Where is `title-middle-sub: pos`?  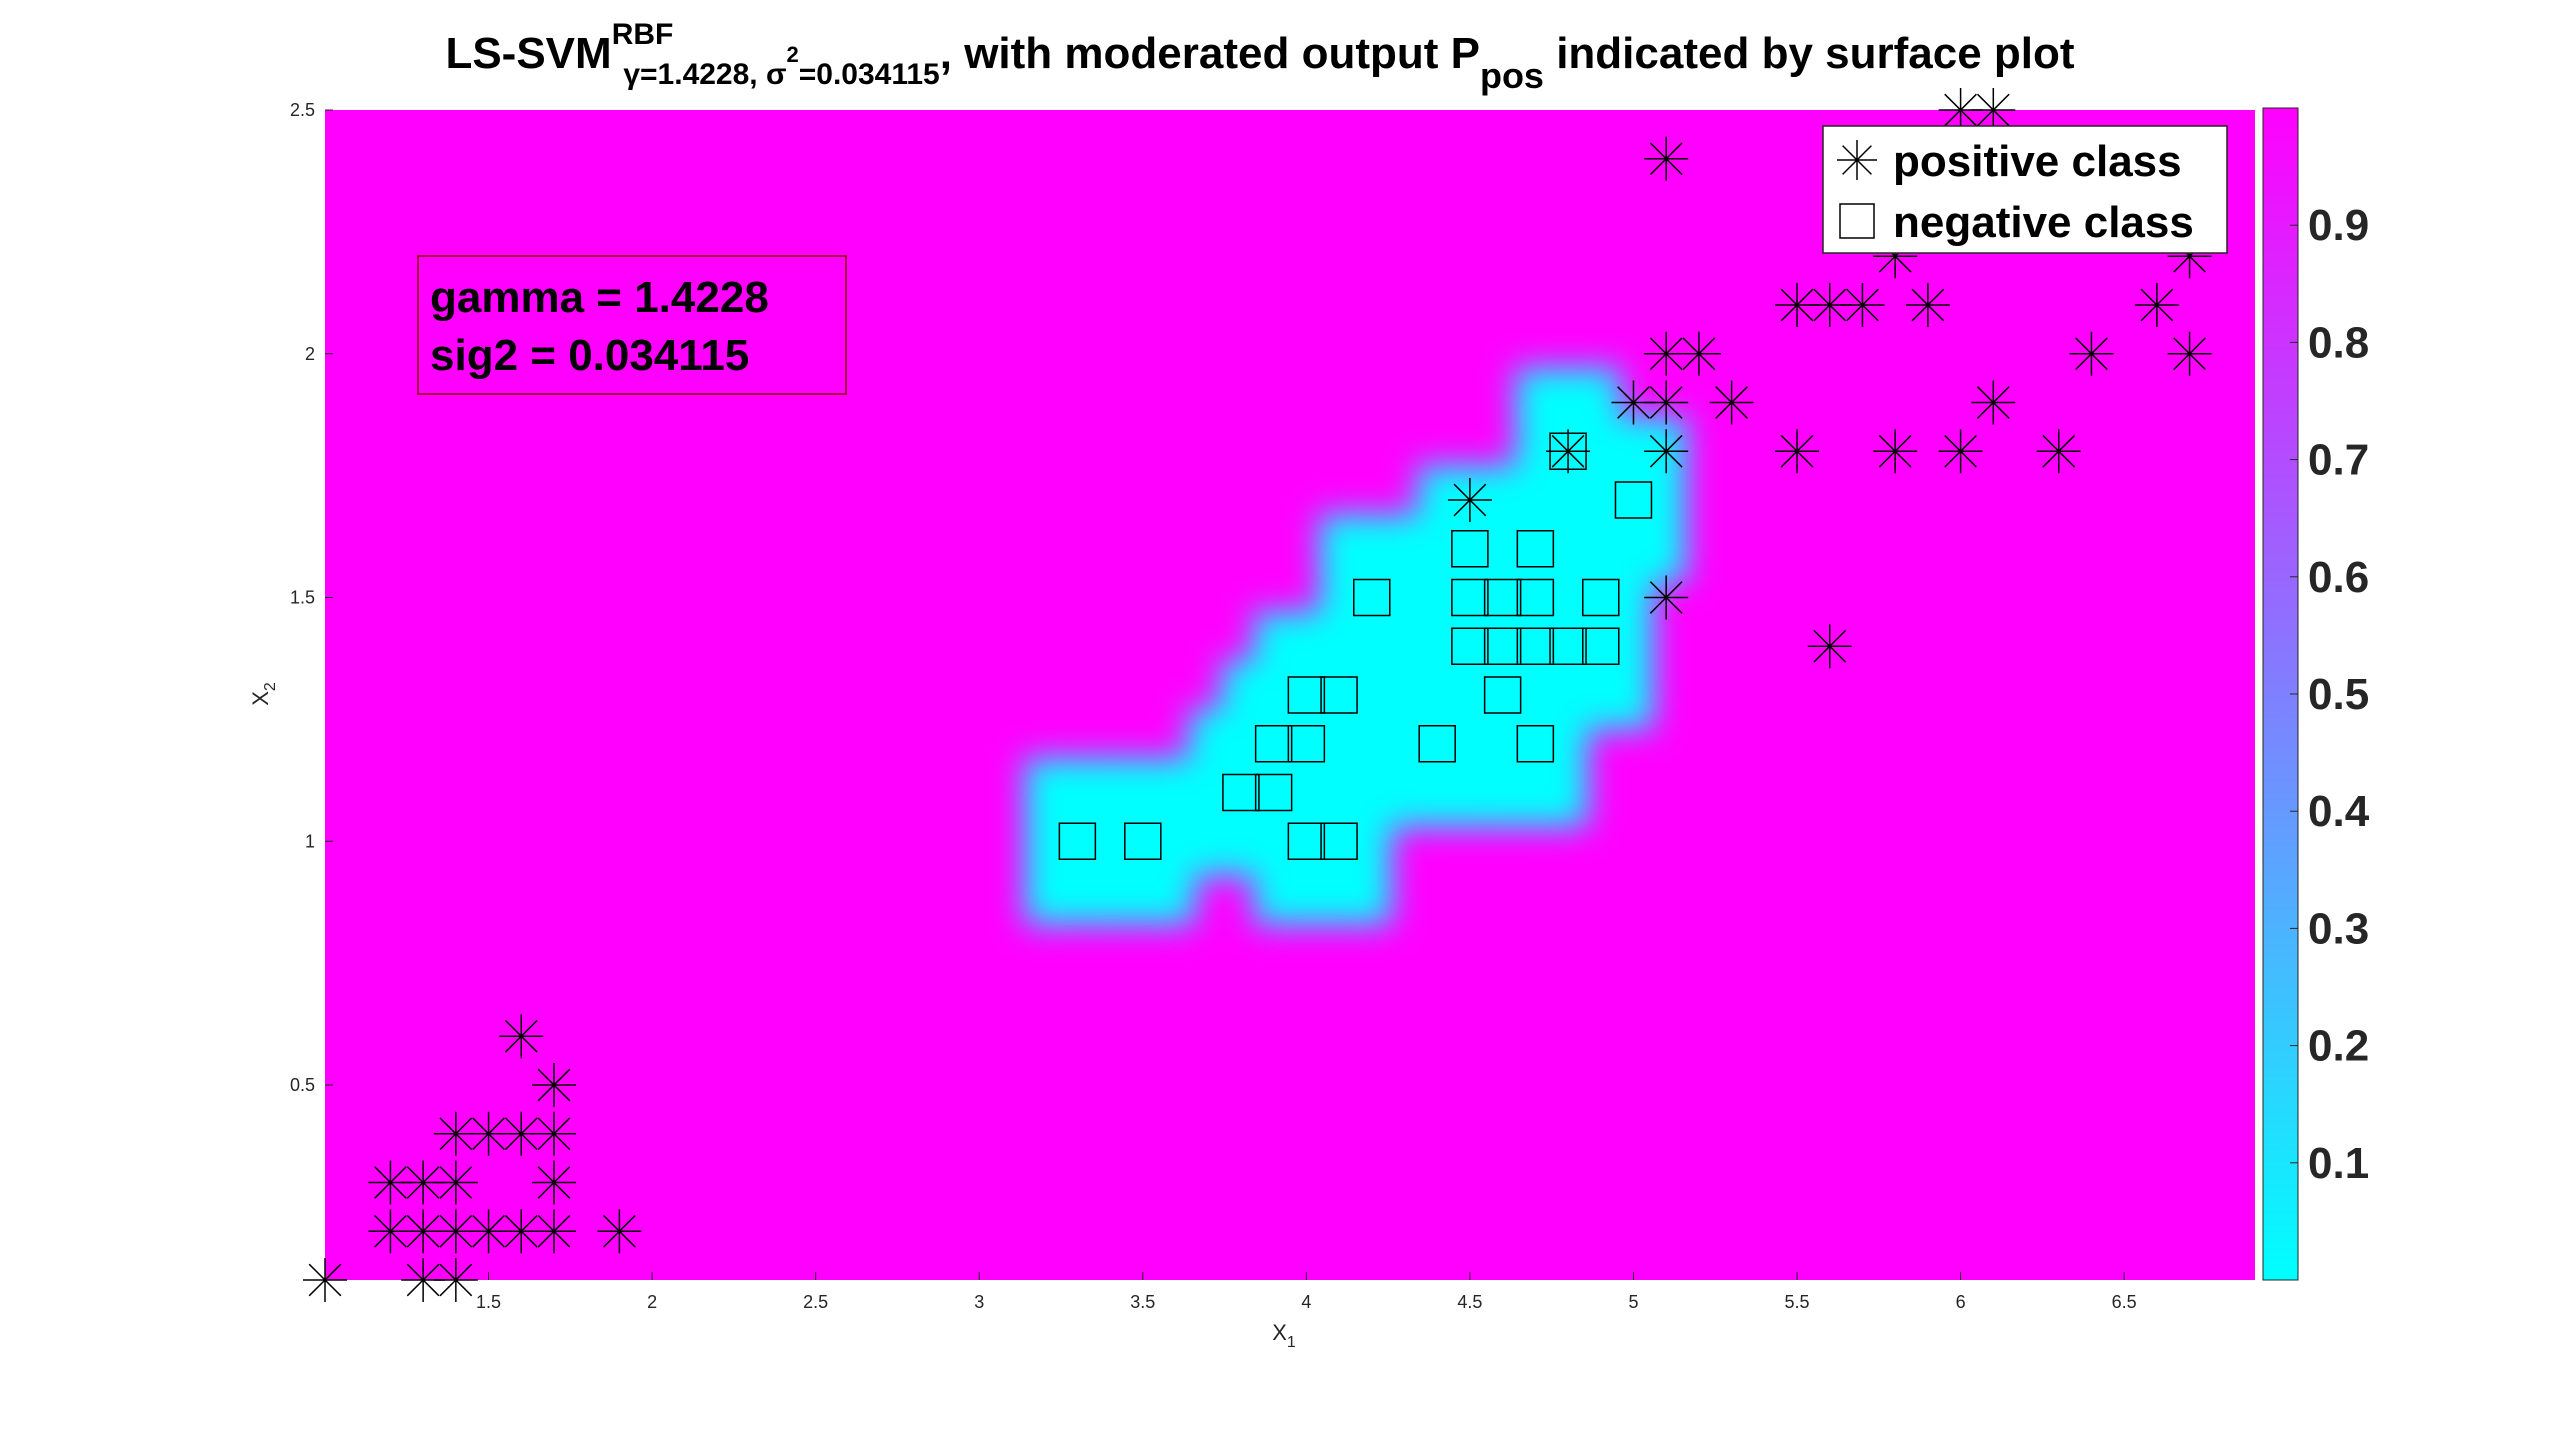
title-middle-sub: pos is located at coordinates (1512, 75).